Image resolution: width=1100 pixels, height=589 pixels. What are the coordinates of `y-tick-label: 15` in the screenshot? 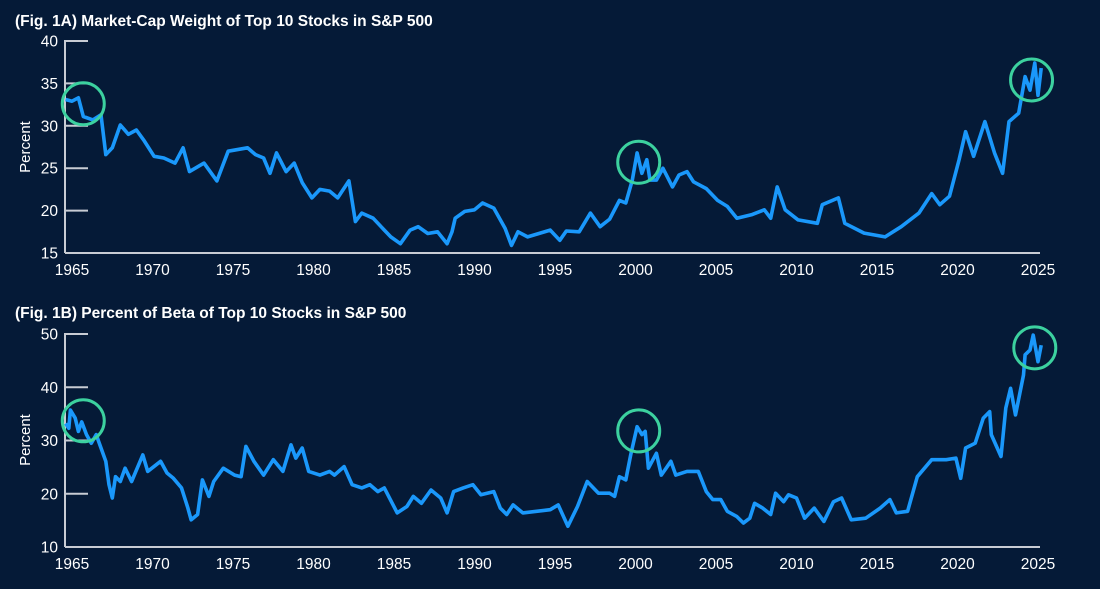 It's located at (49, 254).